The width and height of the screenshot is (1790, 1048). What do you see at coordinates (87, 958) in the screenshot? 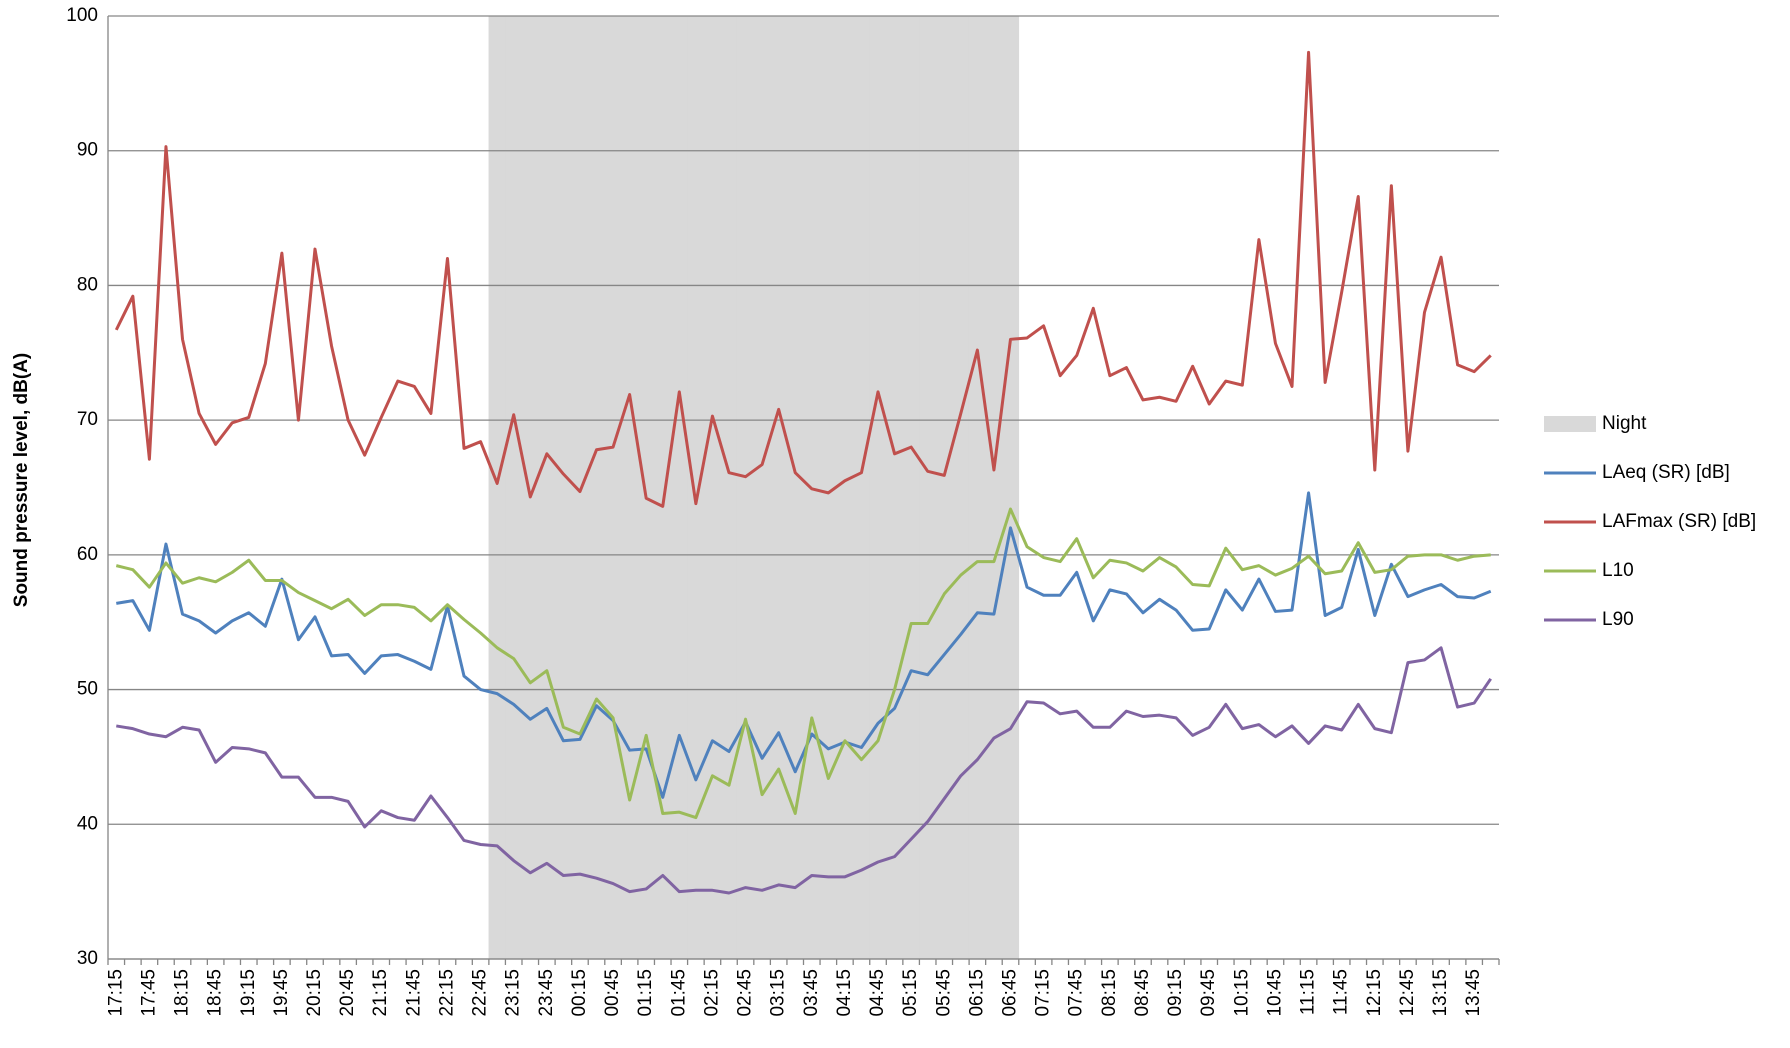
I see `y-tick-label: 30` at bounding box center [87, 958].